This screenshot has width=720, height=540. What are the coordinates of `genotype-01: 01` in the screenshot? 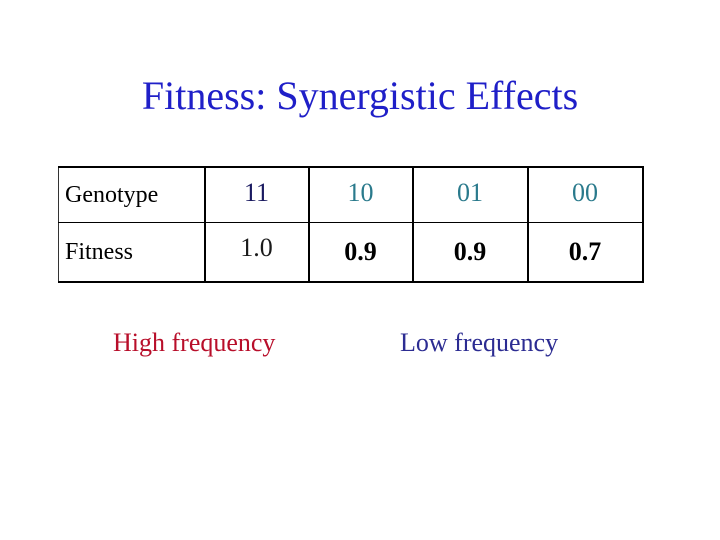 It's located at (469, 195).